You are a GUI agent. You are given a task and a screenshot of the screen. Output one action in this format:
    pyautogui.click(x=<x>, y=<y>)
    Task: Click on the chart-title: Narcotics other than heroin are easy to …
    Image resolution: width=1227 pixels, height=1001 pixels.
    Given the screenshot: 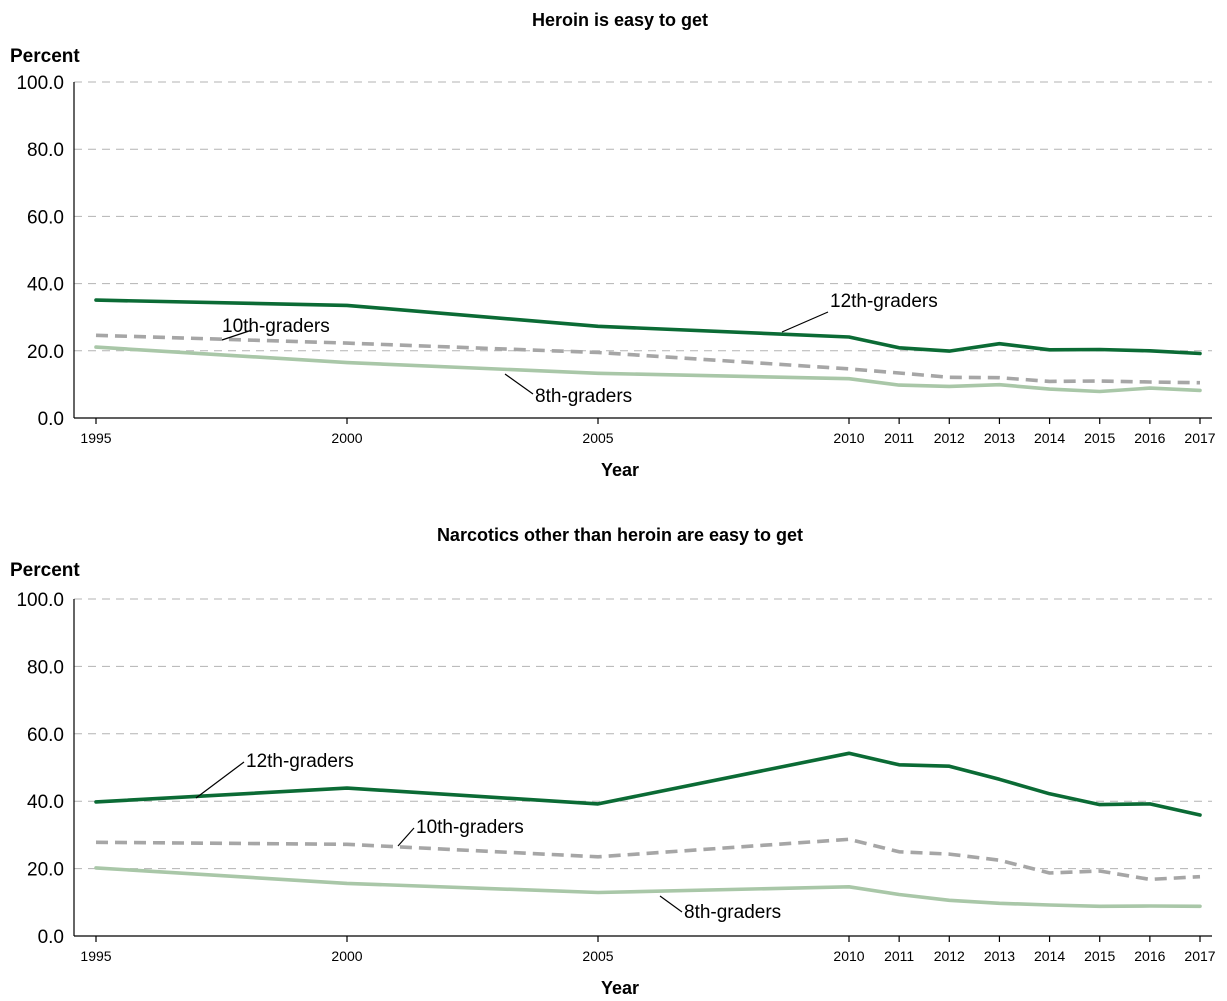 What is the action you would take?
    pyautogui.click(x=620, y=535)
    